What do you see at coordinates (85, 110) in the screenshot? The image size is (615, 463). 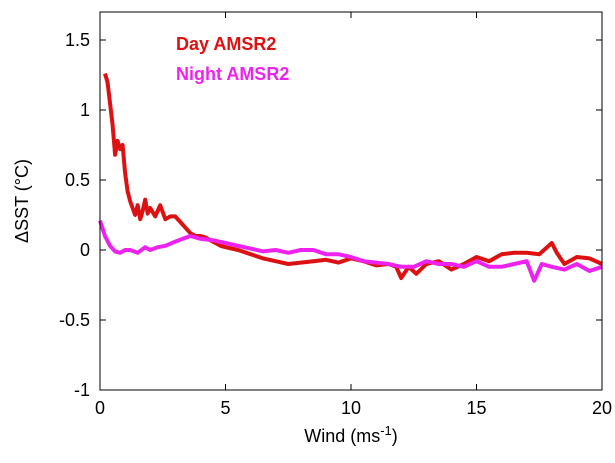 I see `y-tick-label: 1` at bounding box center [85, 110].